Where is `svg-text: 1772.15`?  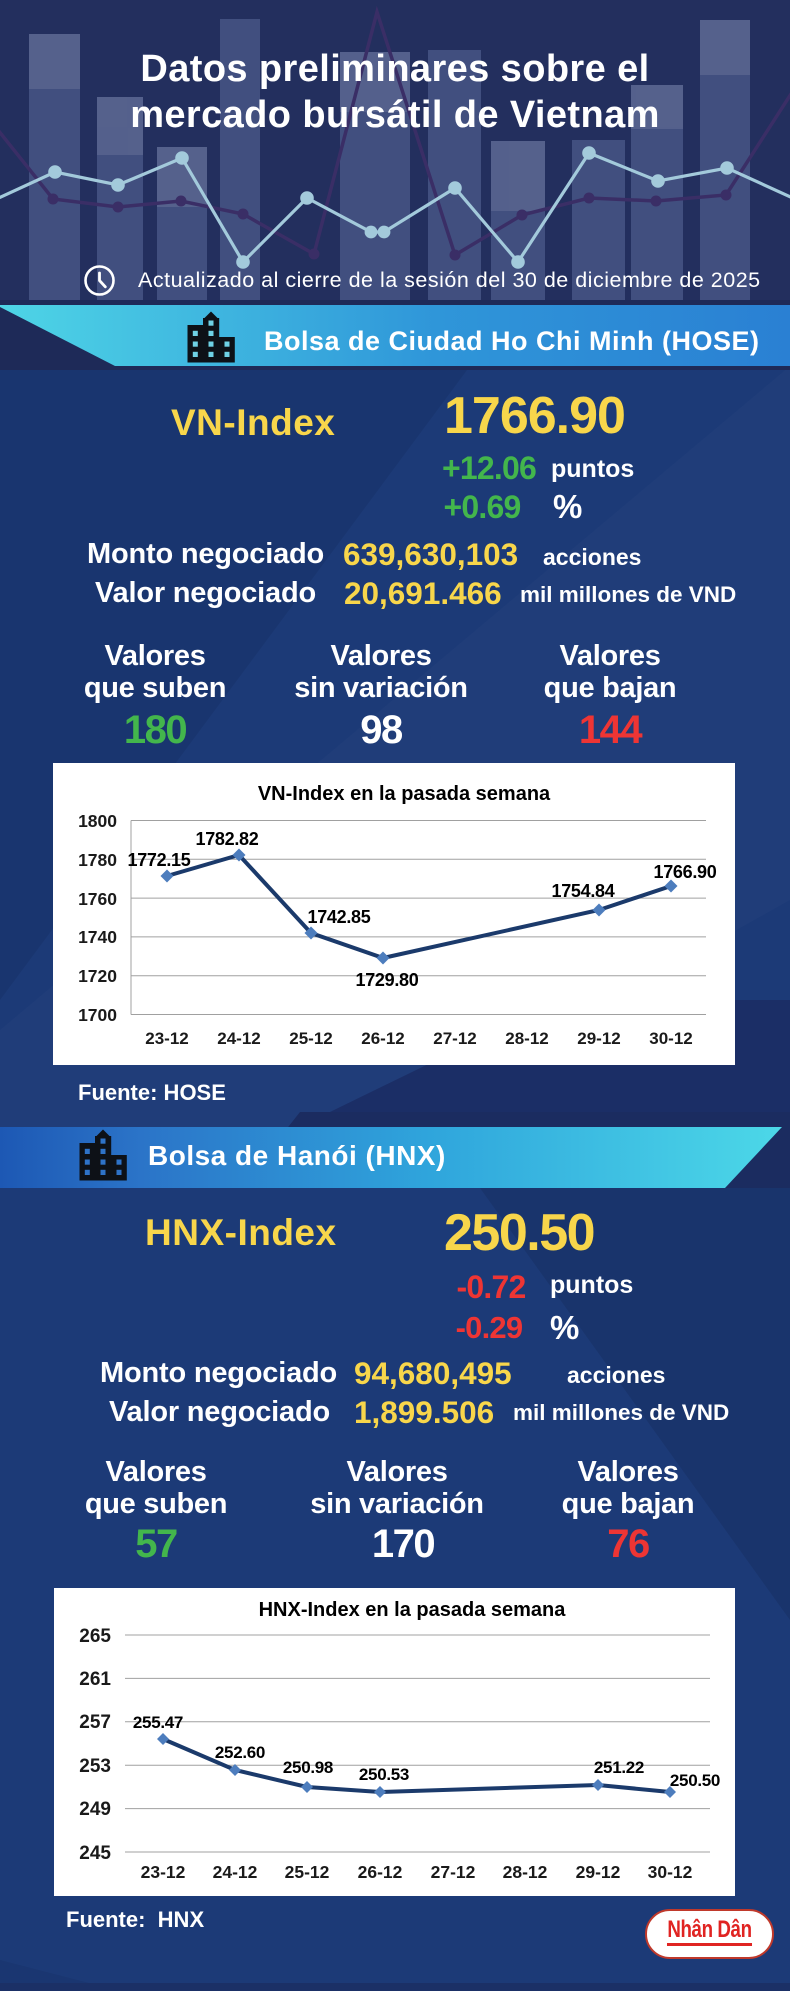
svg-text: 1772.15 is located at coordinates (159, 860).